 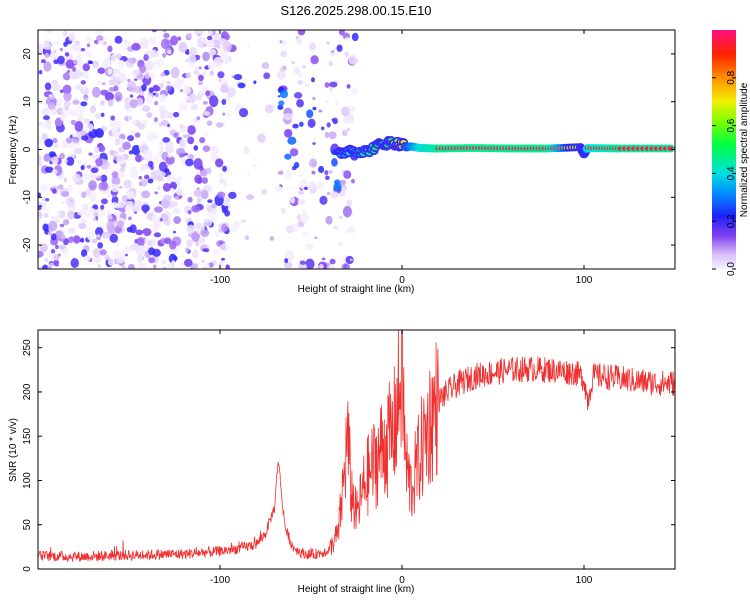 I want to click on snr-y-tick-label: 0, so click(x=27, y=569).